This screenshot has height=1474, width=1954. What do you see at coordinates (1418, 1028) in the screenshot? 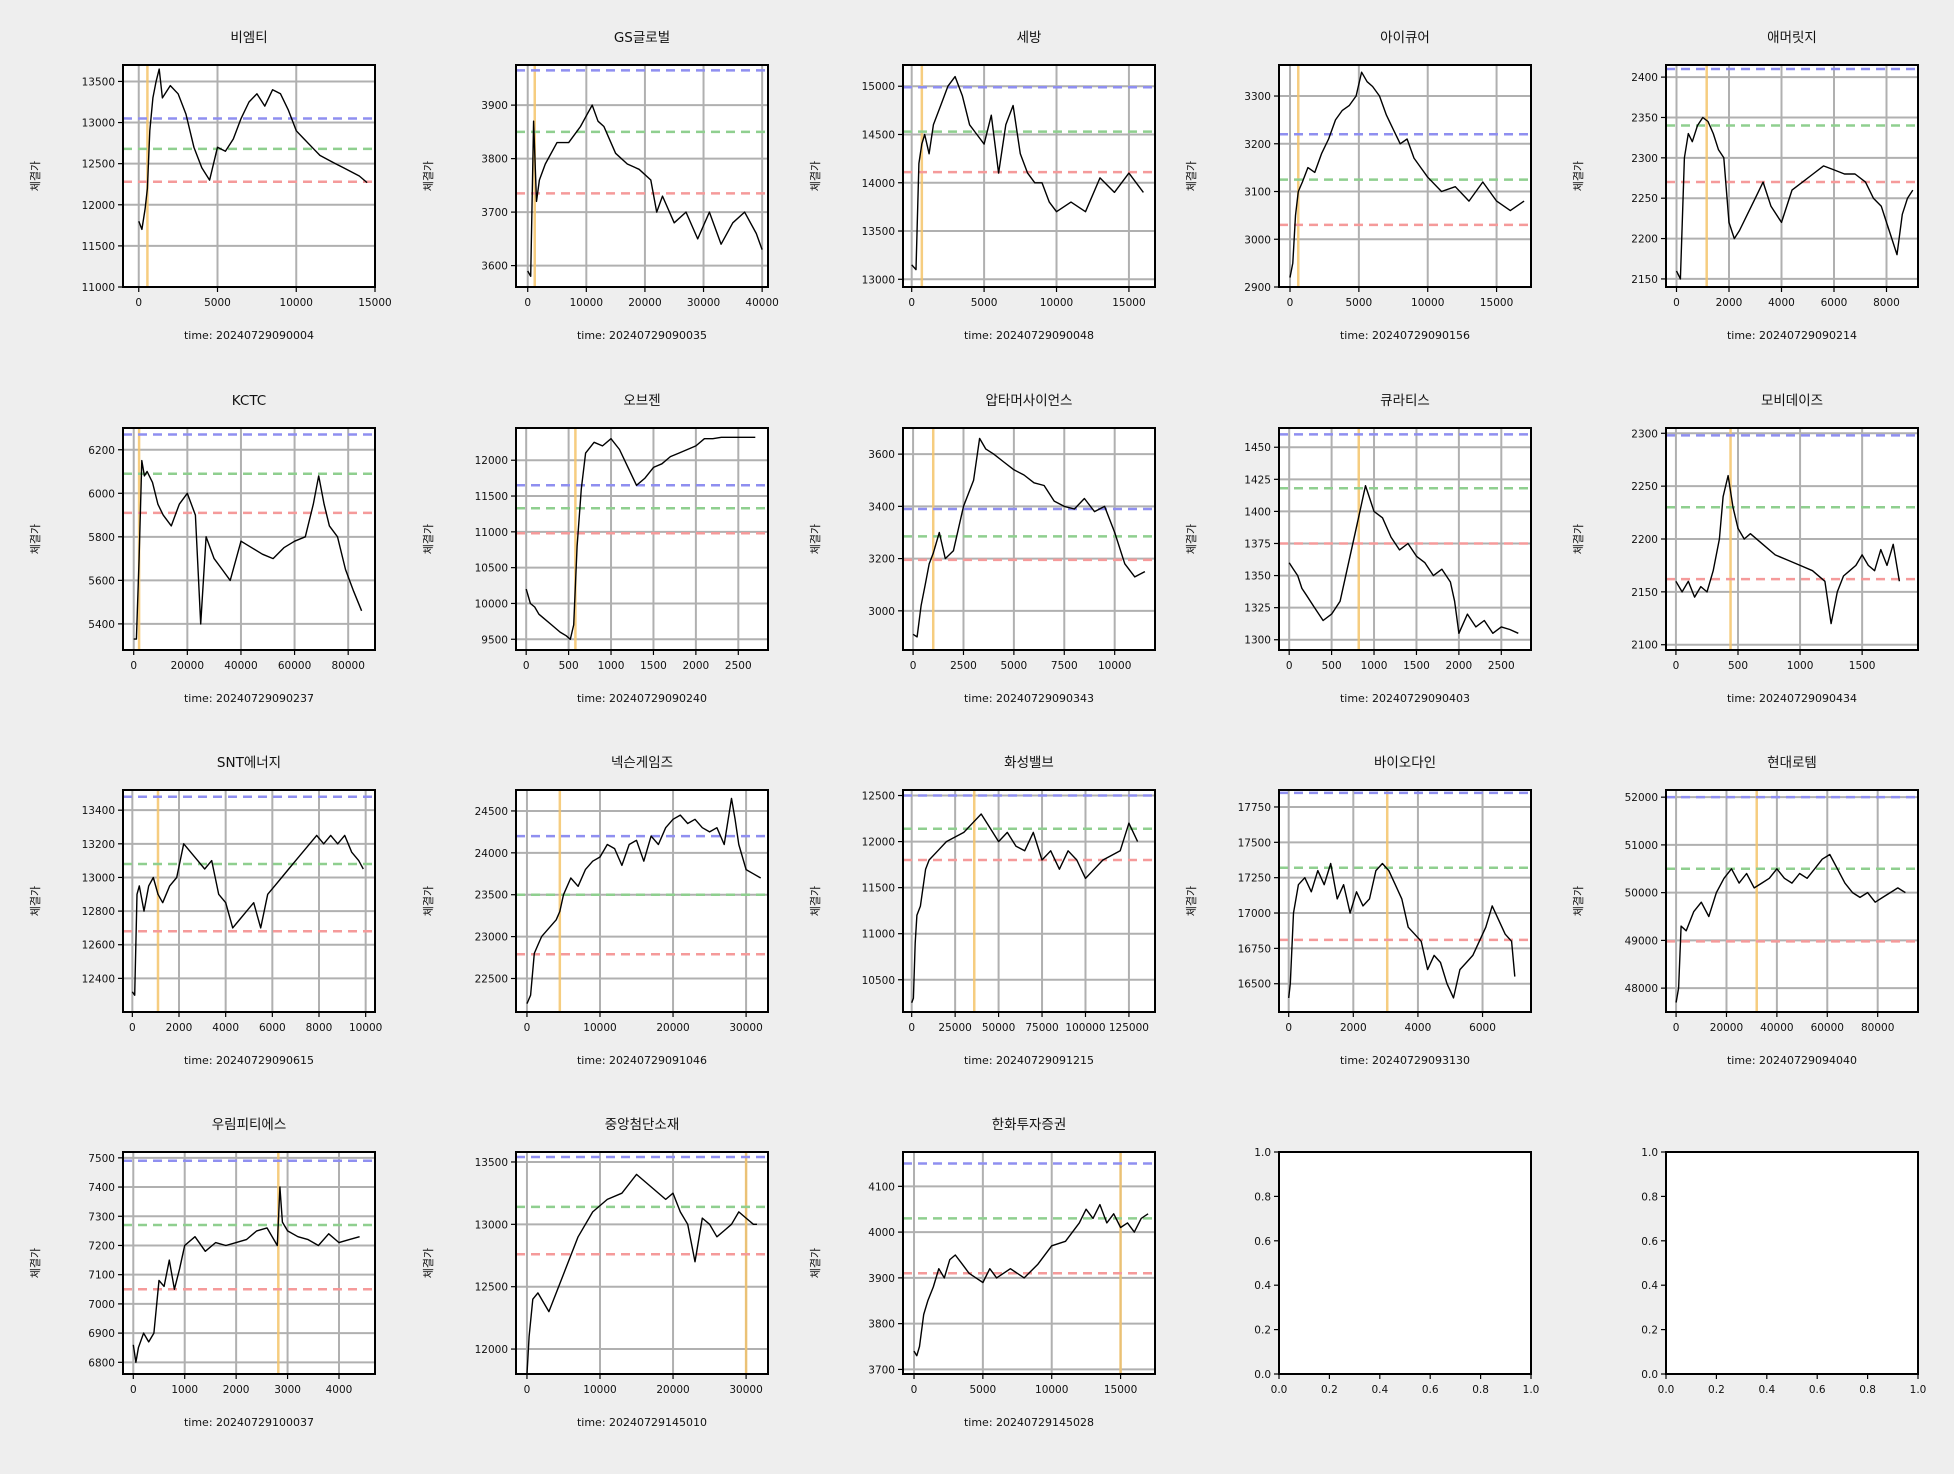
I see `x-tick-label: 4000` at bounding box center [1418, 1028].